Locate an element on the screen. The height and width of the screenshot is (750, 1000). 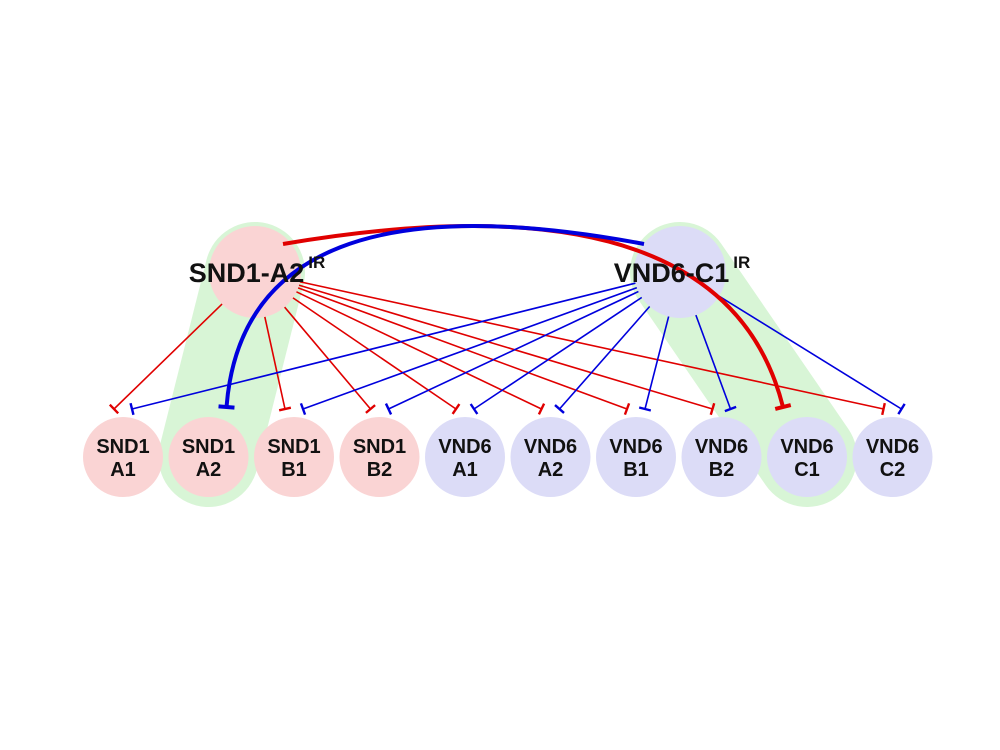
node-snd1b1 is located at coordinates (294, 457).